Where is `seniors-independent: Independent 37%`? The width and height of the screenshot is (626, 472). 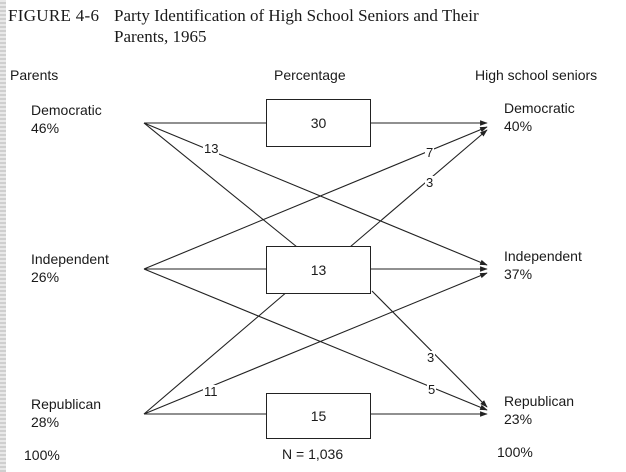
seniors-independent: Independent 37% is located at coordinates (543, 265).